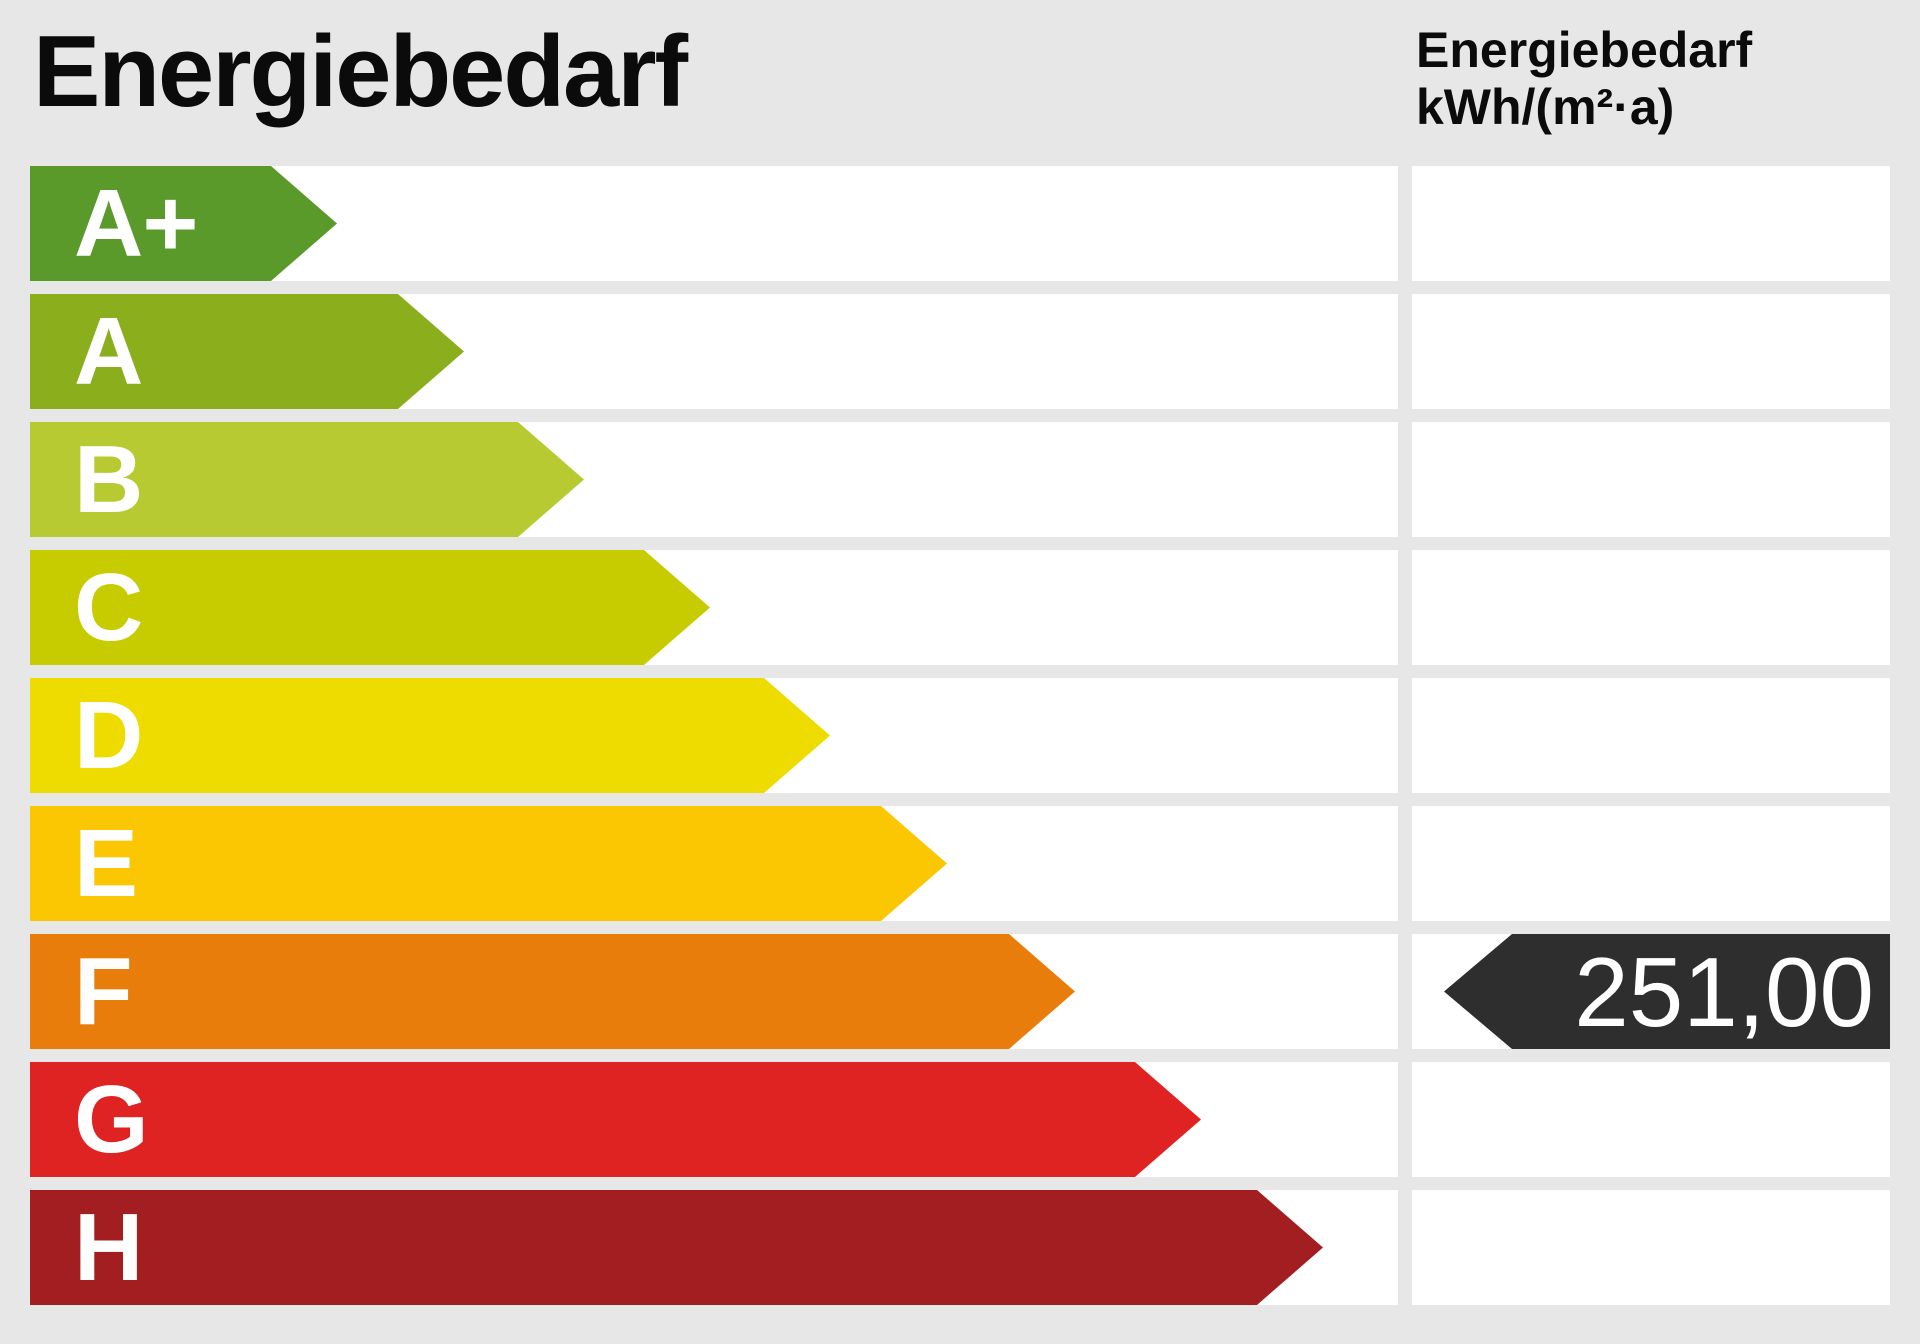 The image size is (1920, 1344). What do you see at coordinates (370, 607) in the screenshot?
I see `band-arrow-c: C` at bounding box center [370, 607].